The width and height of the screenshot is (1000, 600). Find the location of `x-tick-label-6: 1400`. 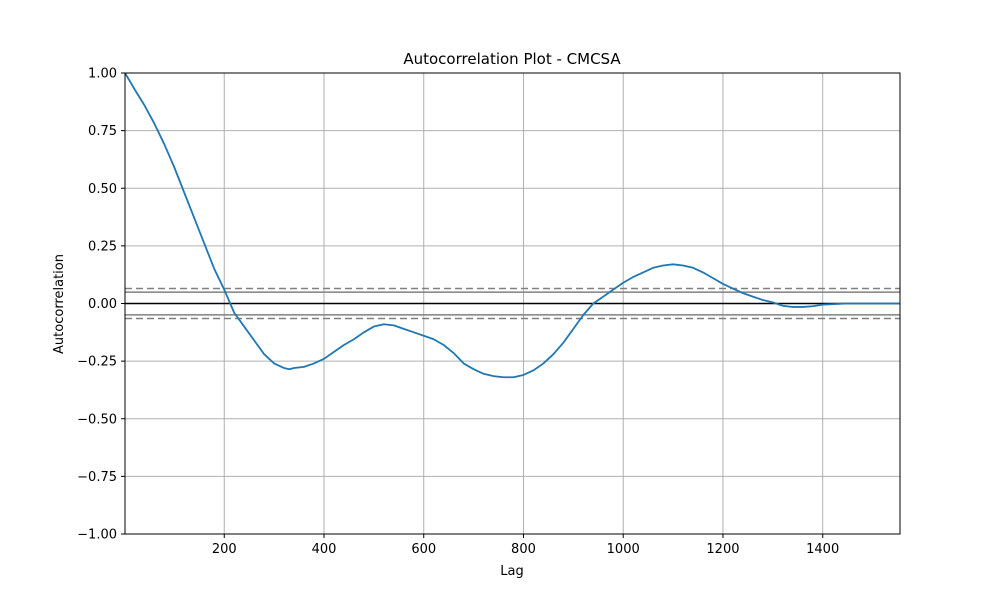

x-tick-label-6: 1400 is located at coordinates (822, 549).